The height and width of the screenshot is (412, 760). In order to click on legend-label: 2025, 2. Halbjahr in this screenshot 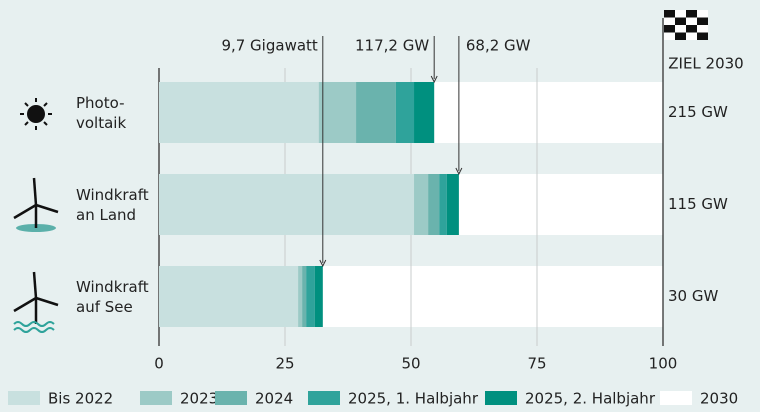, I will do `click(590, 399)`.